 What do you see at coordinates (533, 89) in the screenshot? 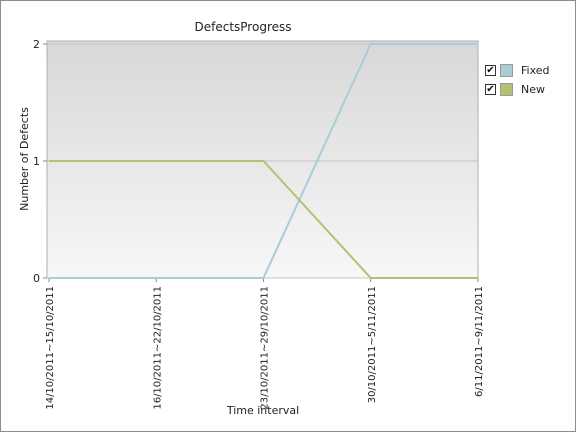
I see `legend-label-new: New` at bounding box center [533, 89].